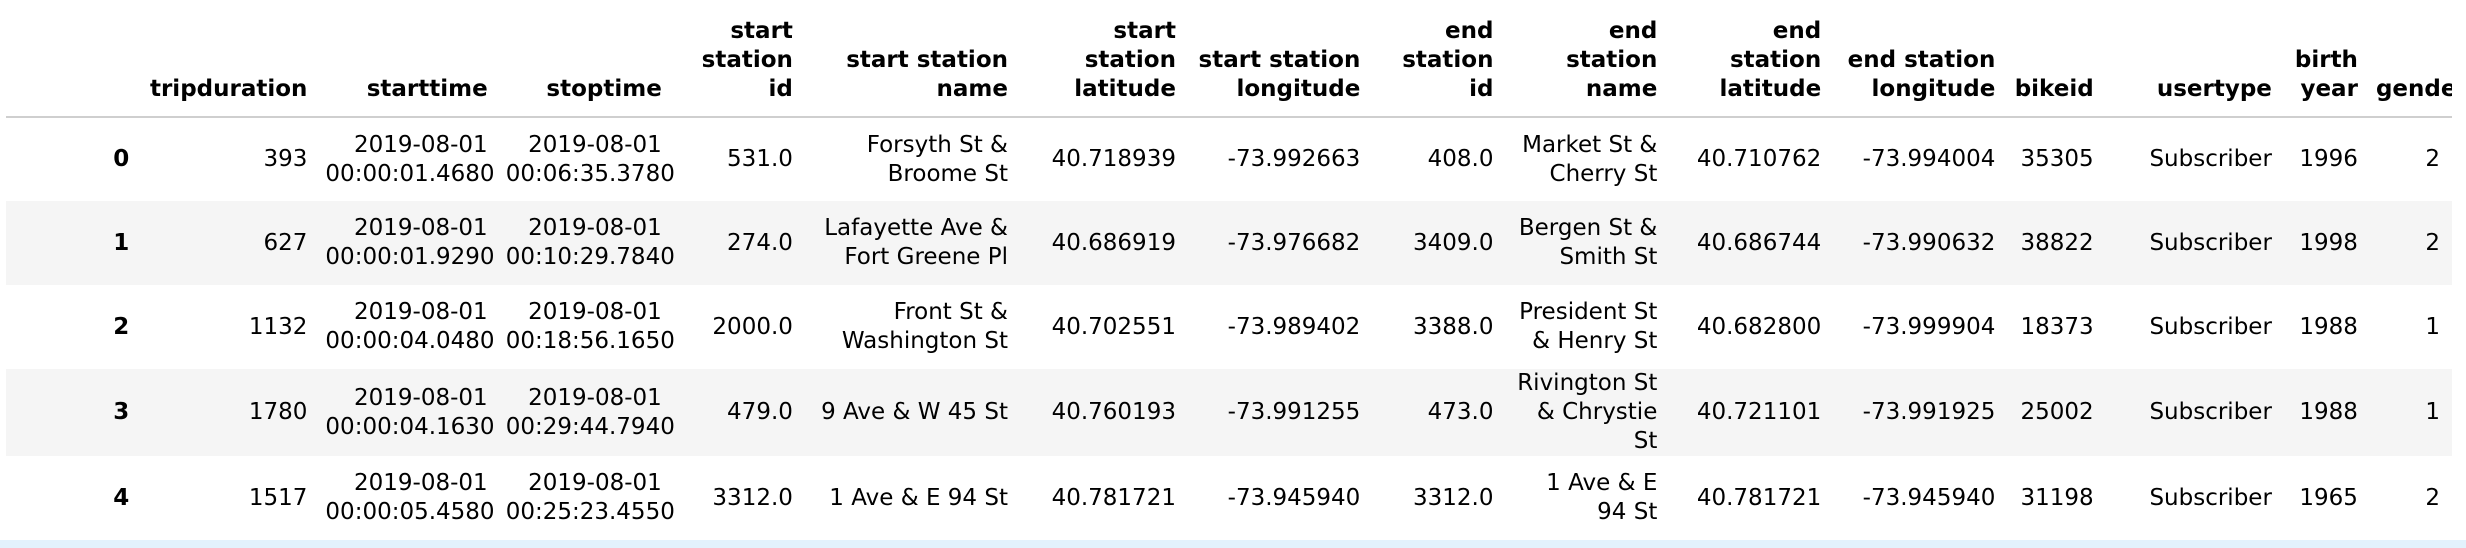 This screenshot has width=2466, height=548. What do you see at coordinates (760, 242) in the screenshot?
I see `table-cell: 274.0` at bounding box center [760, 242].